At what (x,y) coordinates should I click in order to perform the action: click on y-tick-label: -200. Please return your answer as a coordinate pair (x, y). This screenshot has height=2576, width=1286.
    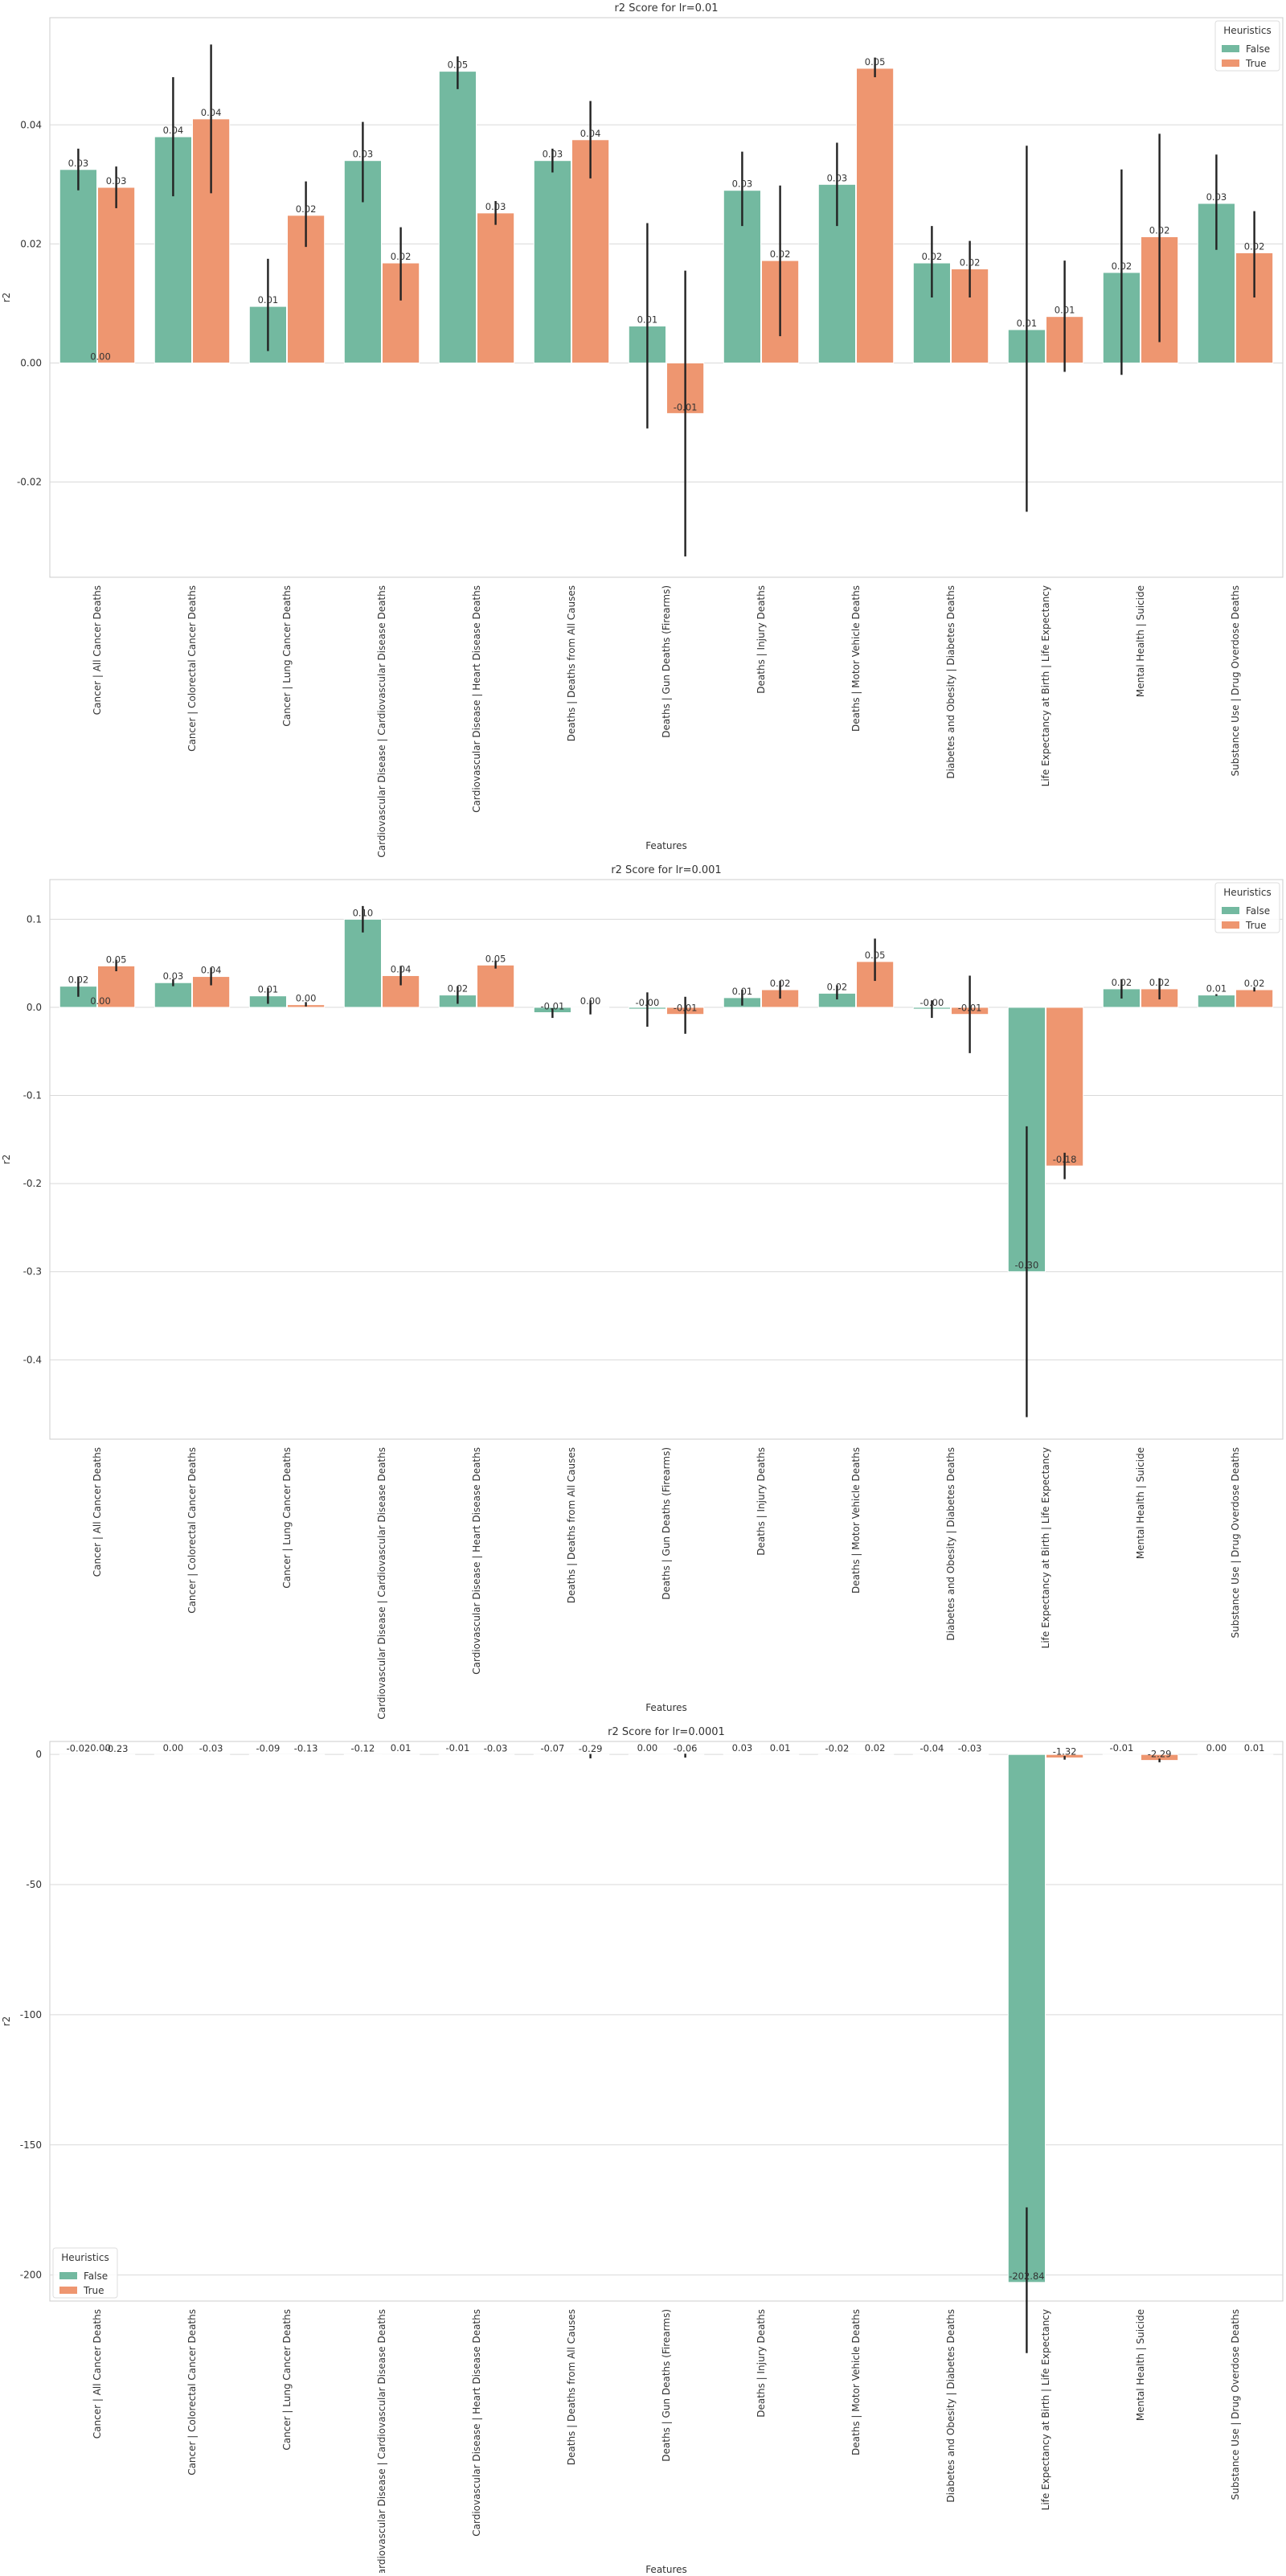
    Looking at the image, I should click on (31, 2275).